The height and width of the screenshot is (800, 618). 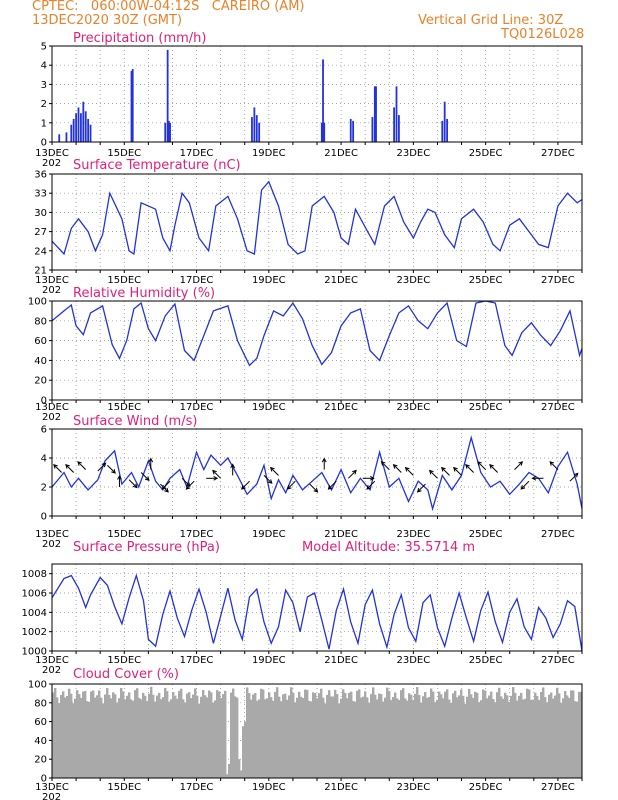 What do you see at coordinates (44, 488) in the screenshot?
I see `y-tick-label: 2` at bounding box center [44, 488].